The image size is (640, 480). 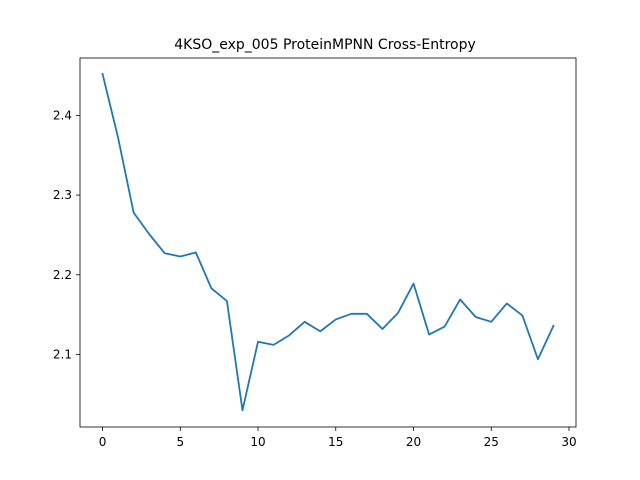 What do you see at coordinates (62, 115) in the screenshot?
I see `y-tick-label: 2.4` at bounding box center [62, 115].